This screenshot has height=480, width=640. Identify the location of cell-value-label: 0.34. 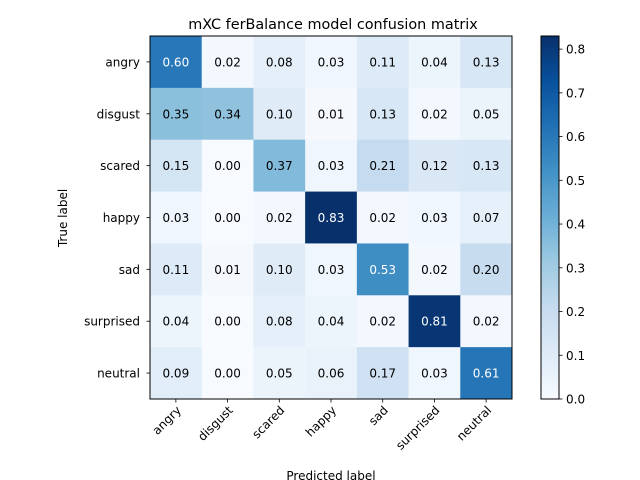
(227, 114).